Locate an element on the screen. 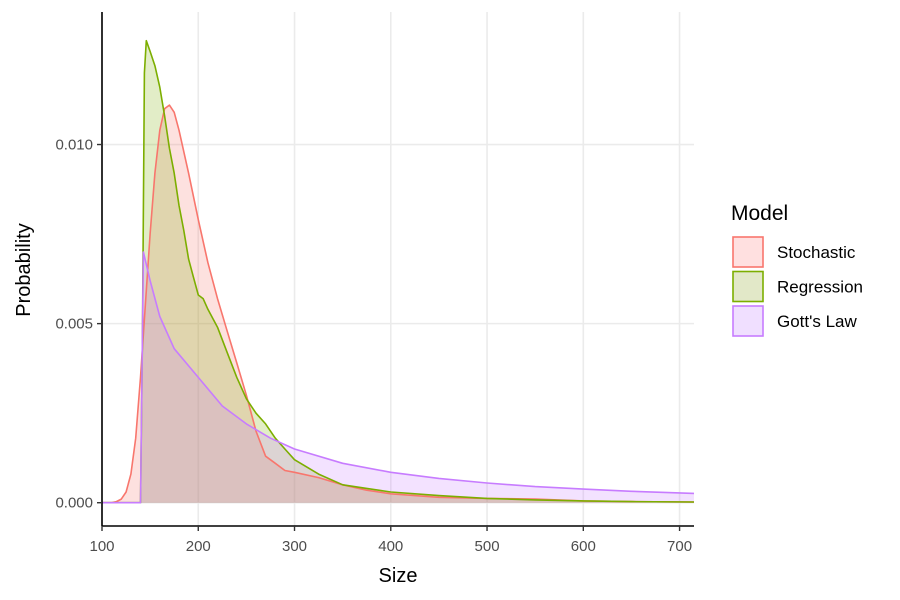 This screenshot has height=600, width=900. legend: Model Stochastic Regression Gott's Law is located at coordinates (797, 269).